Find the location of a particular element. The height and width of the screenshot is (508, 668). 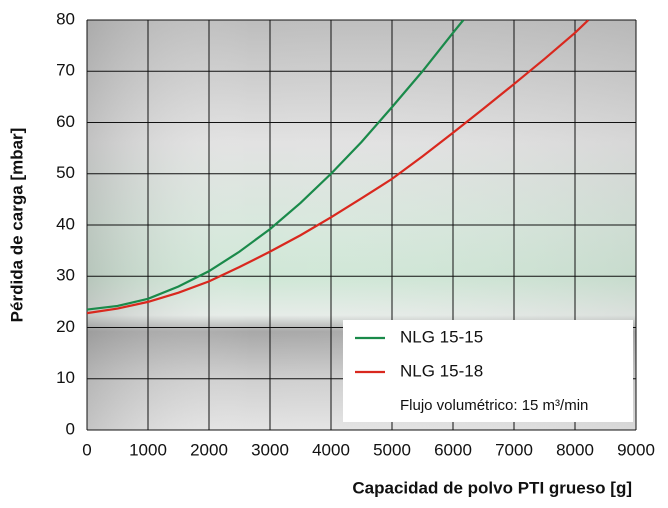

x-tick-label: 0 is located at coordinates (86, 449).